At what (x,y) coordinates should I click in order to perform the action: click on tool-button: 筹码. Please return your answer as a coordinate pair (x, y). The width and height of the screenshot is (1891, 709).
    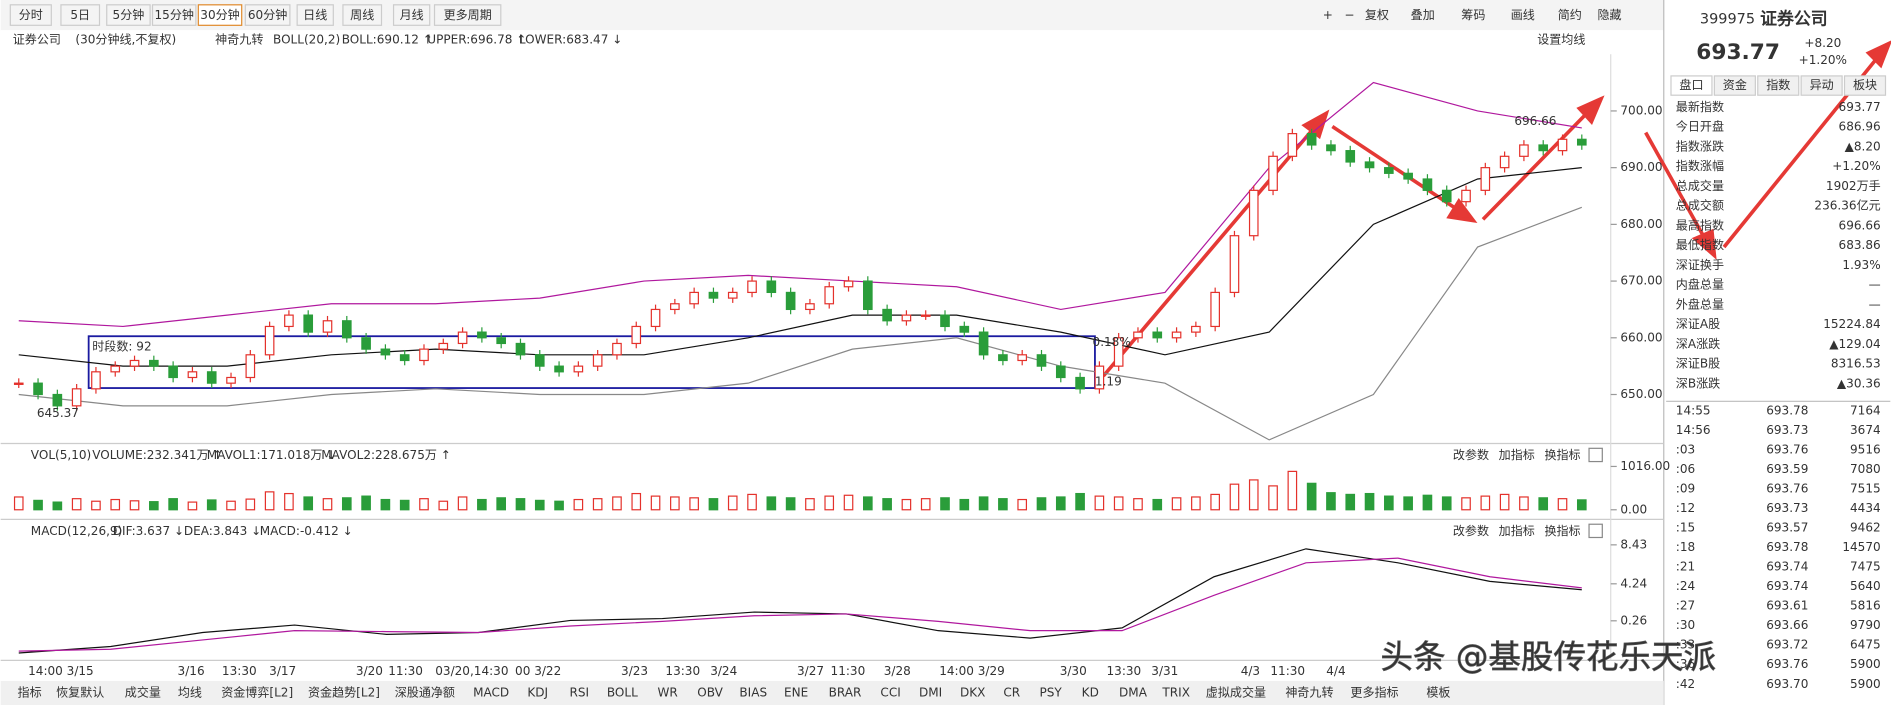
    Looking at the image, I should click on (1473, 15).